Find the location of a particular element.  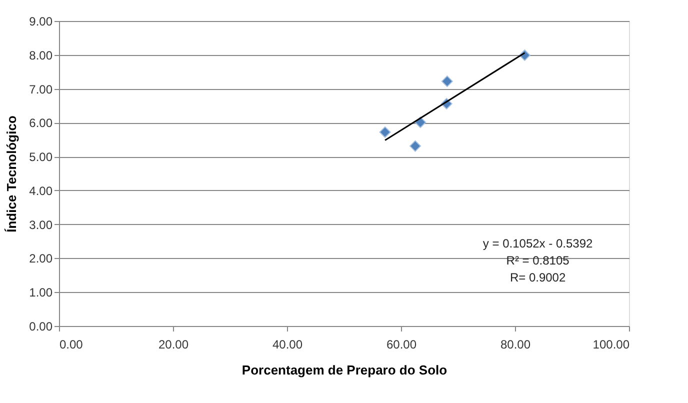

y-tick-label: 2.00 is located at coordinates (41, 259).